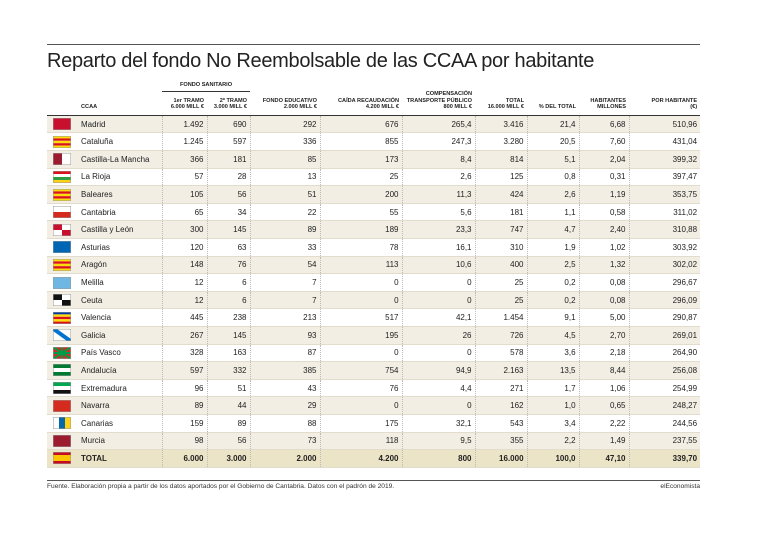 This screenshot has height=539, width=770. I want to click on value-cell: 21,4, so click(553, 124).